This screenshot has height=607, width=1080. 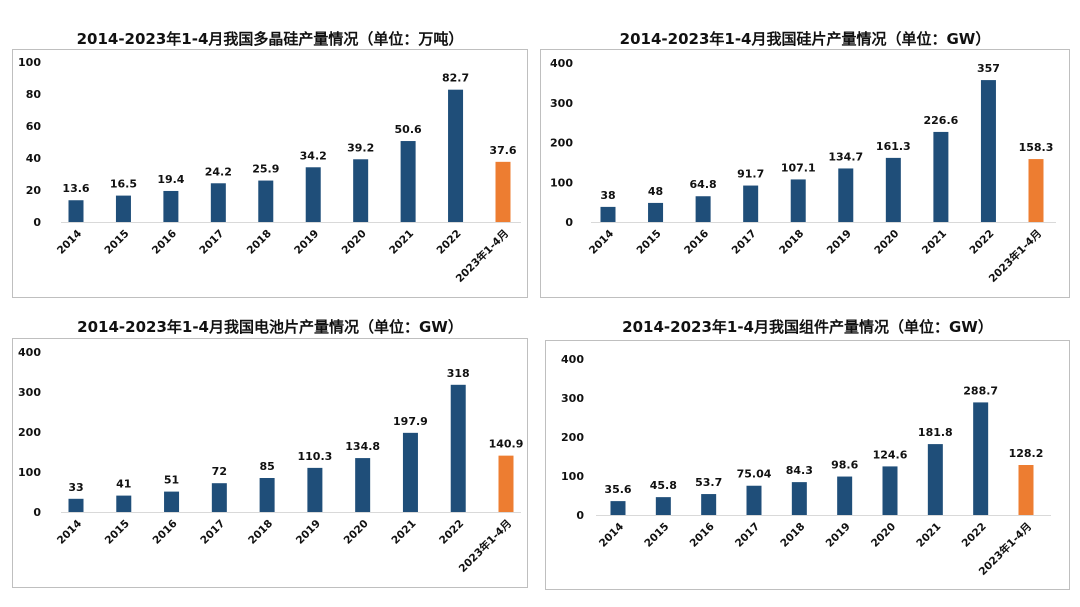 What do you see at coordinates (219, 471) in the screenshot?
I see `data-label: 72` at bounding box center [219, 471].